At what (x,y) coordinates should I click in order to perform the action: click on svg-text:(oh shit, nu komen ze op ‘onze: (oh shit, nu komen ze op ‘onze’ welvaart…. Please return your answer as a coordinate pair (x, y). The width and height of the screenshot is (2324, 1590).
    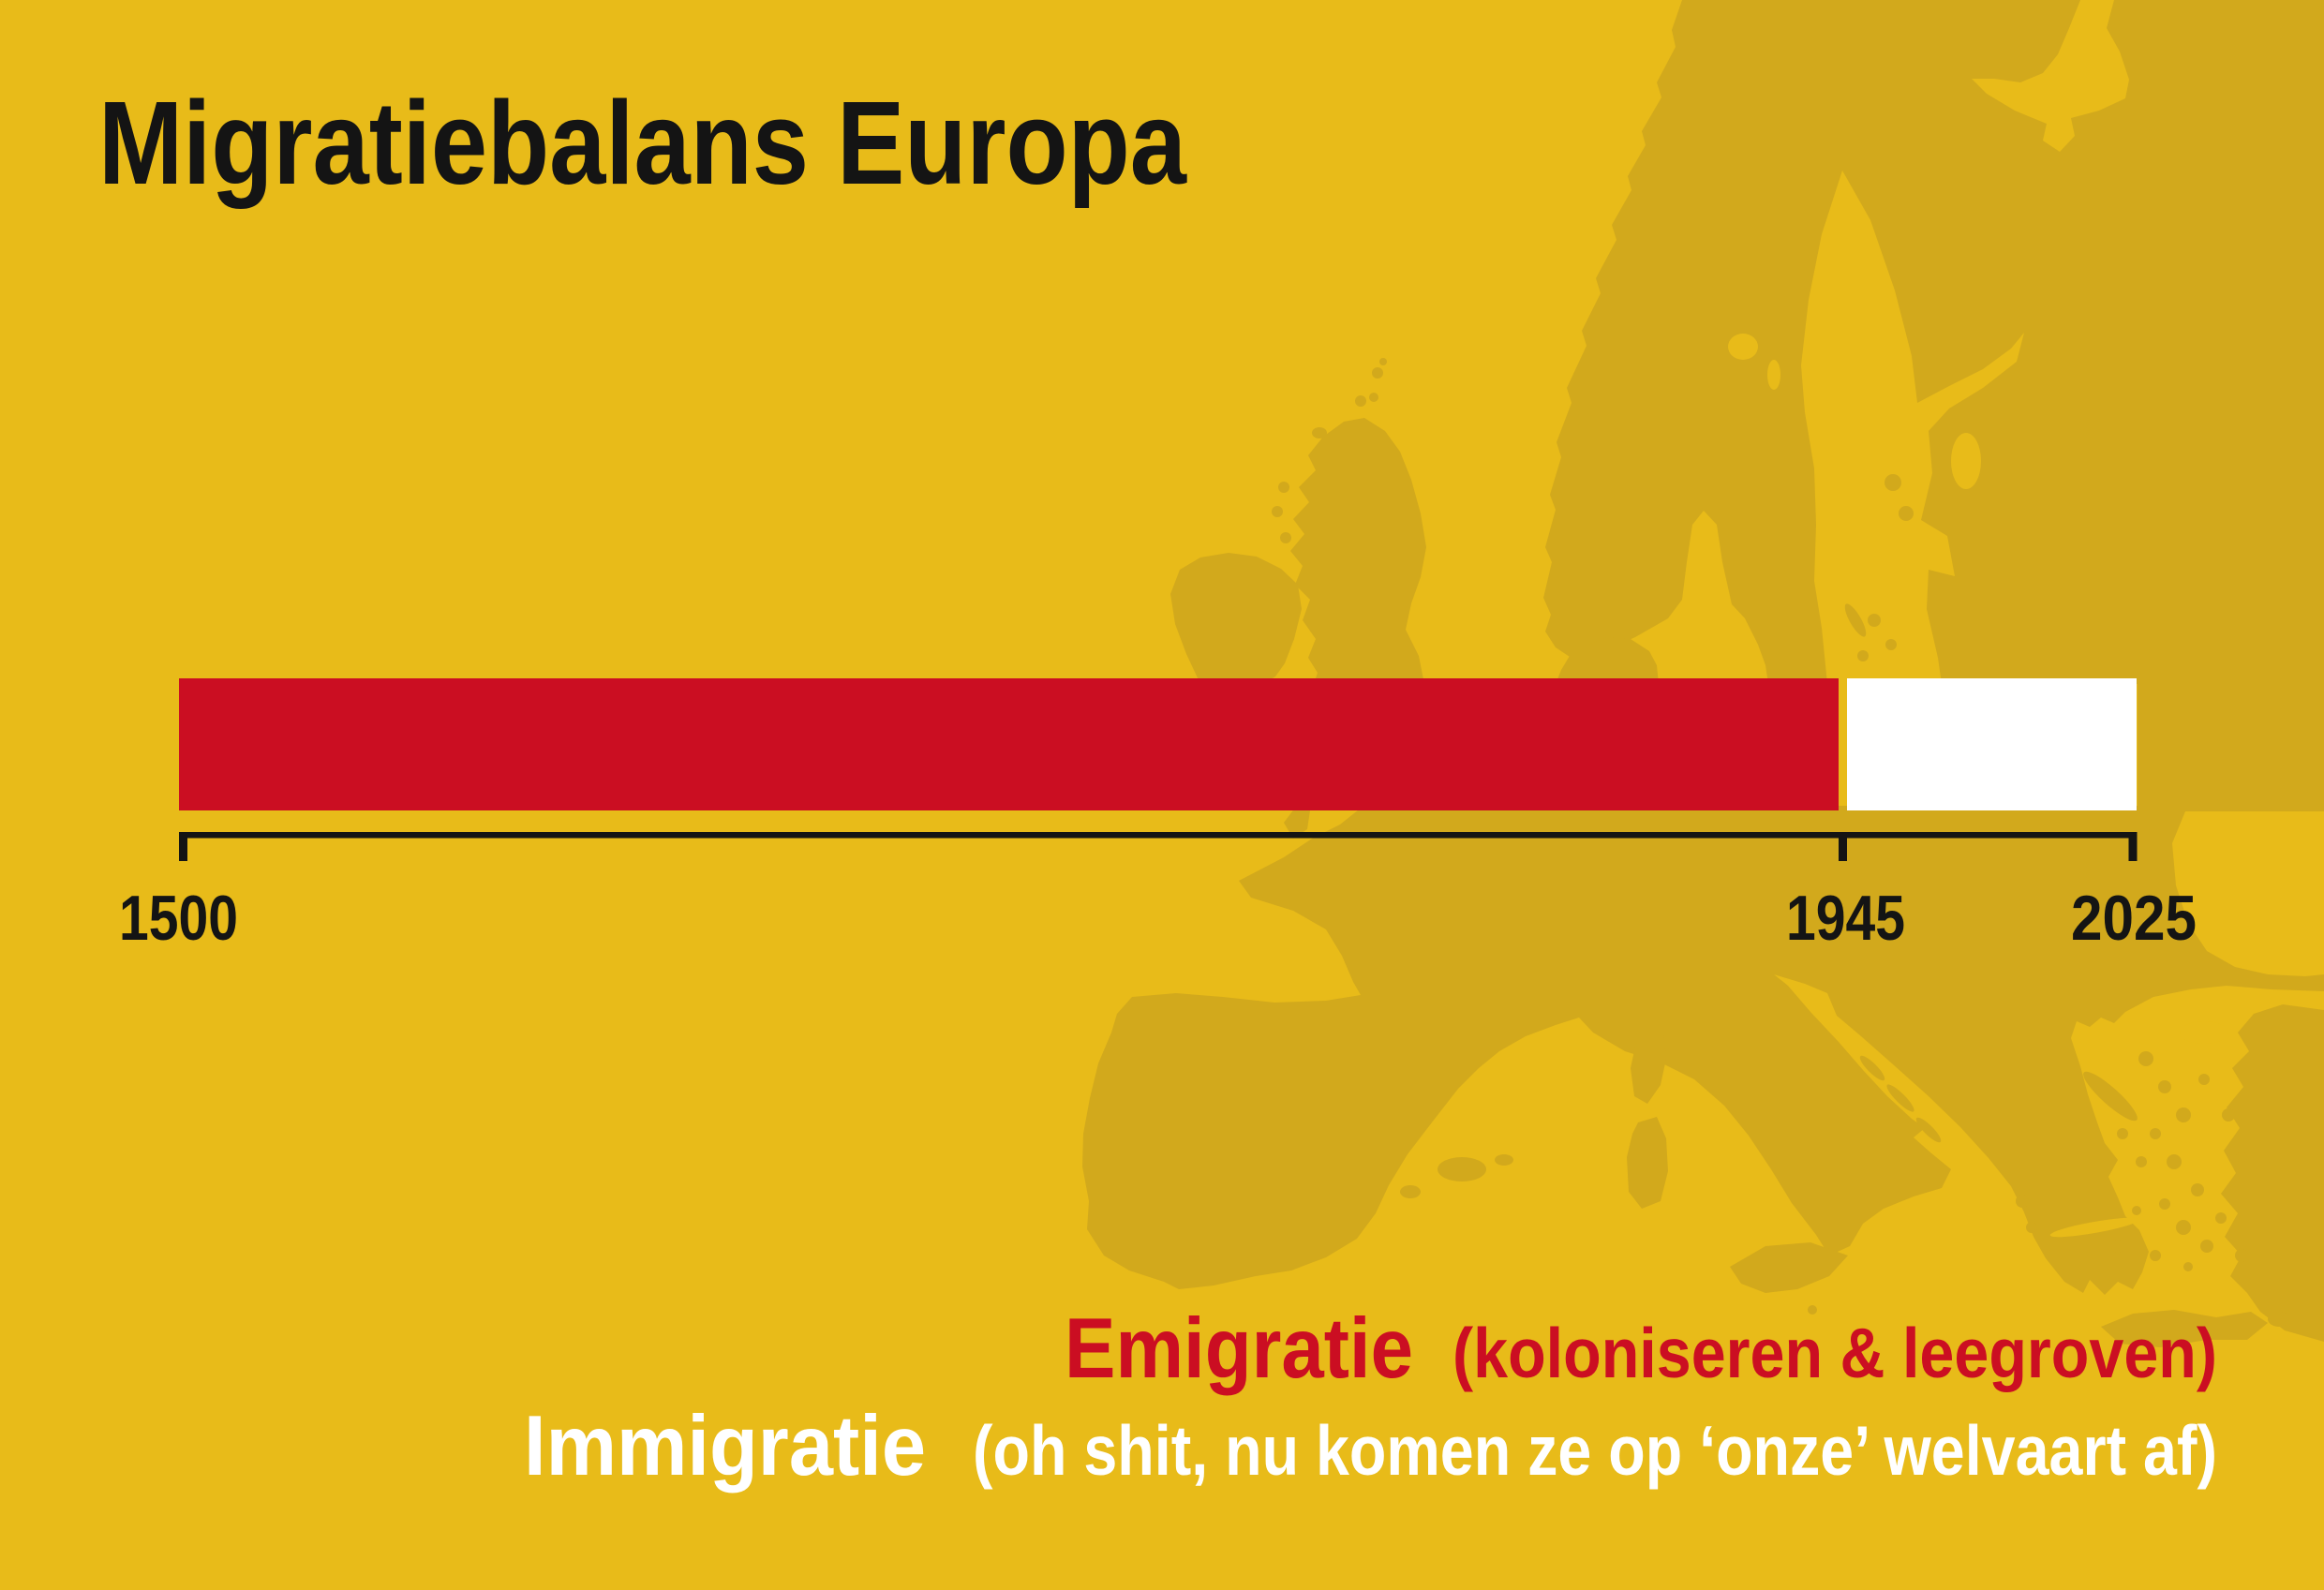
    Looking at the image, I should click on (1595, 1450).